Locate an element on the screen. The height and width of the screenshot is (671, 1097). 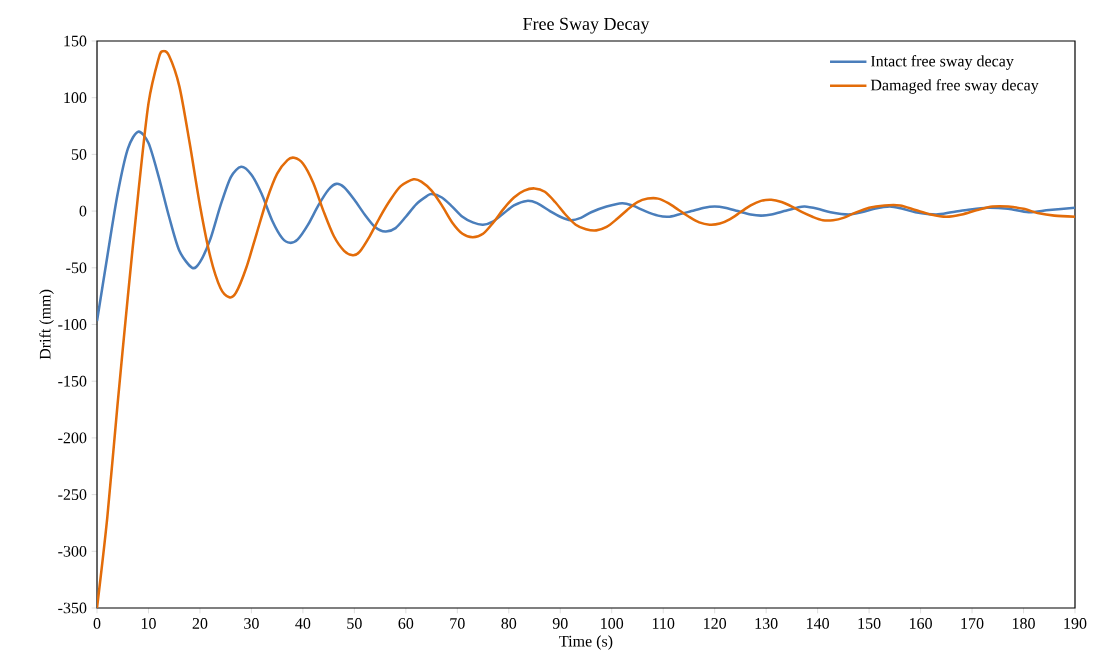
y-axis-title: Drift (mm) is located at coordinates (46, 324).